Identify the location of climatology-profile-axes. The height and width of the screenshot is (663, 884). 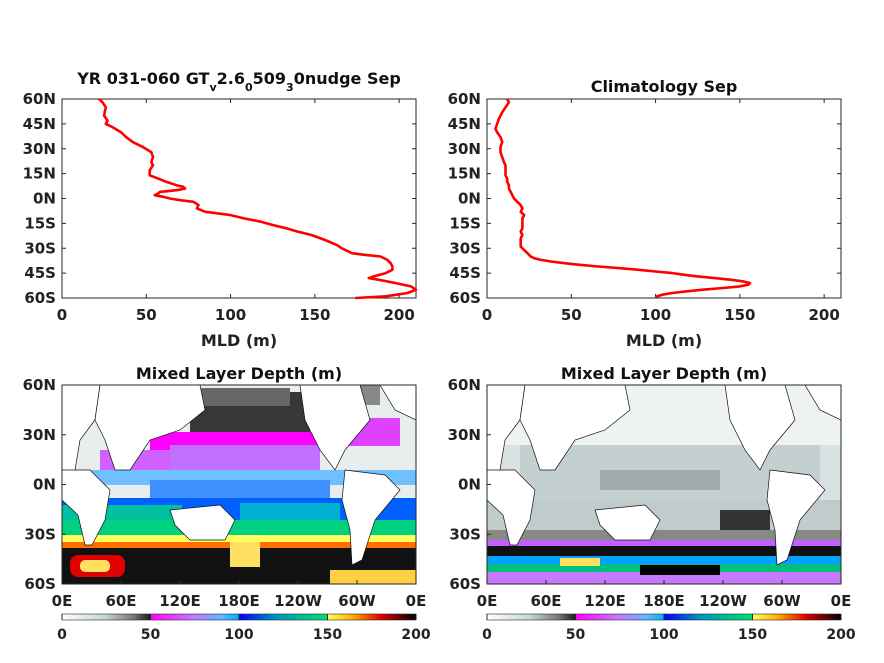
(664, 198).